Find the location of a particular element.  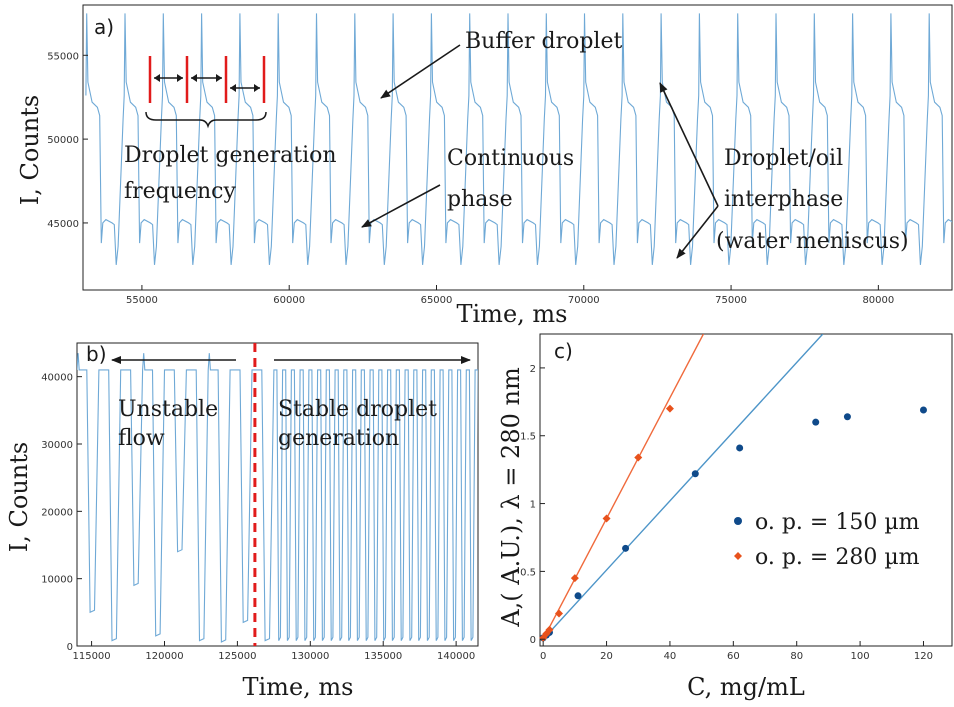

panel-c-ytick-label: 0 is located at coordinates (533, 640).